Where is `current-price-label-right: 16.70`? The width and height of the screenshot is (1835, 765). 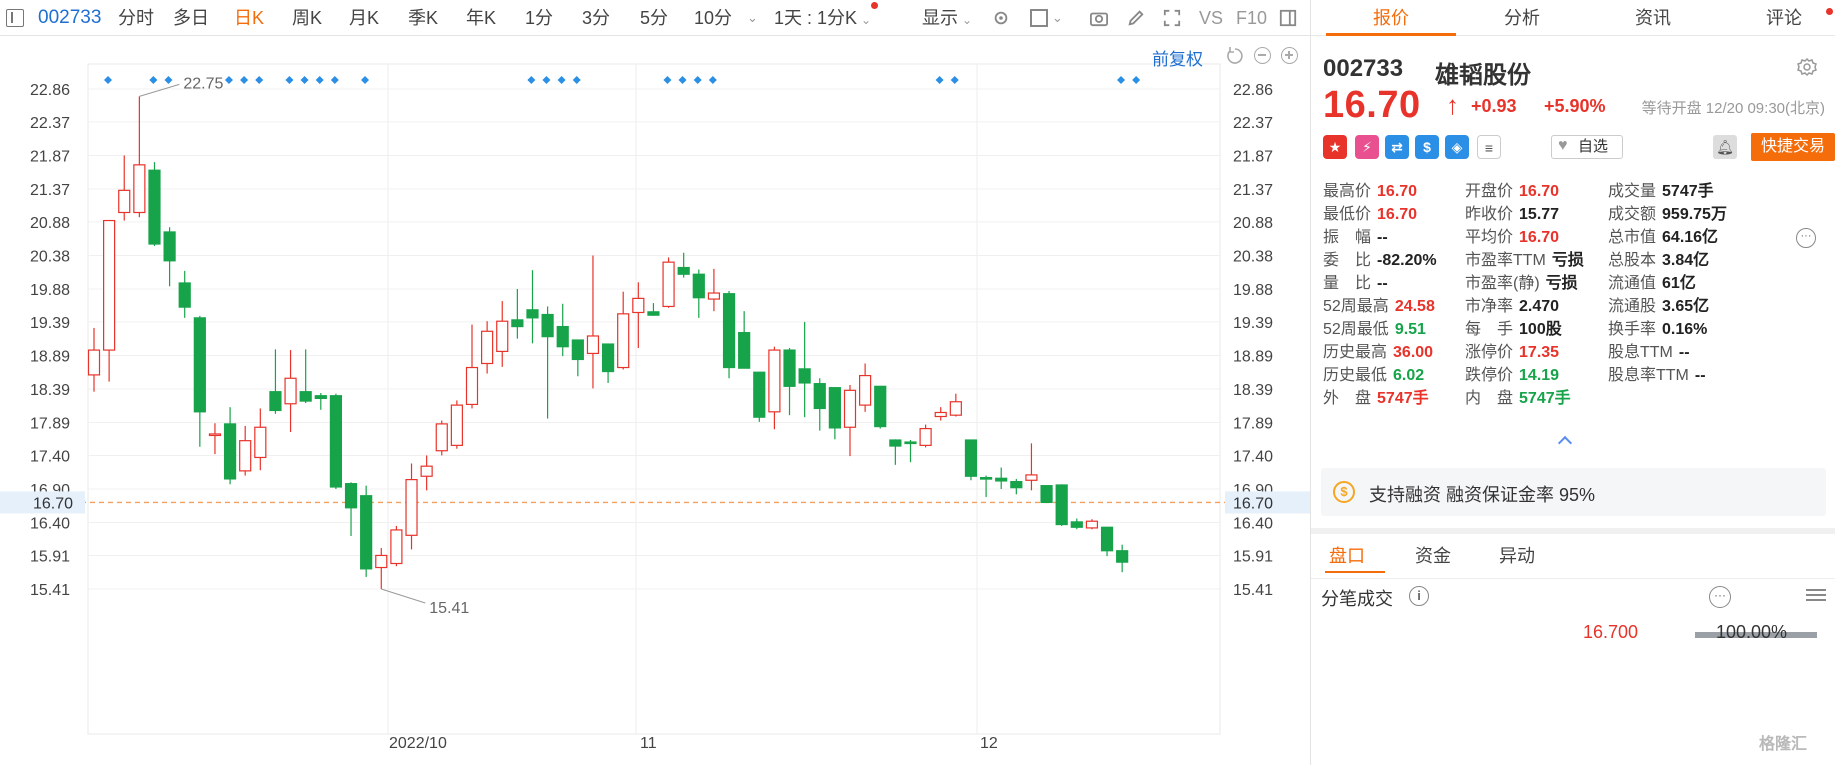
current-price-label-right: 16.70 is located at coordinates (1253, 503).